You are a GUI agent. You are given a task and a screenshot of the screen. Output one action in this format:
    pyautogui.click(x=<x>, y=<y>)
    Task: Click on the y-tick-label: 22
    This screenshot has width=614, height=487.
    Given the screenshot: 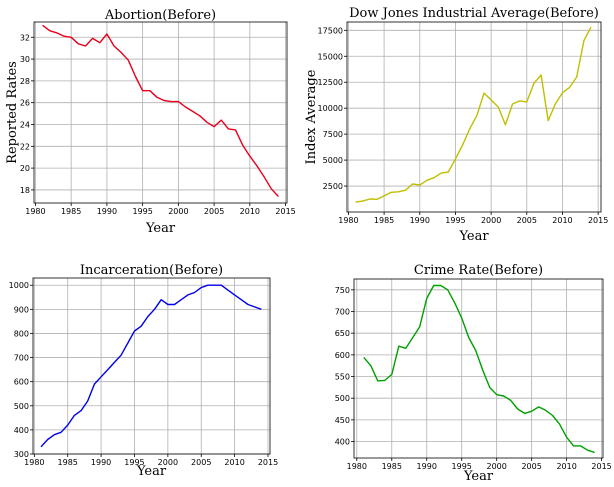 What is the action you would take?
    pyautogui.click(x=25, y=146)
    